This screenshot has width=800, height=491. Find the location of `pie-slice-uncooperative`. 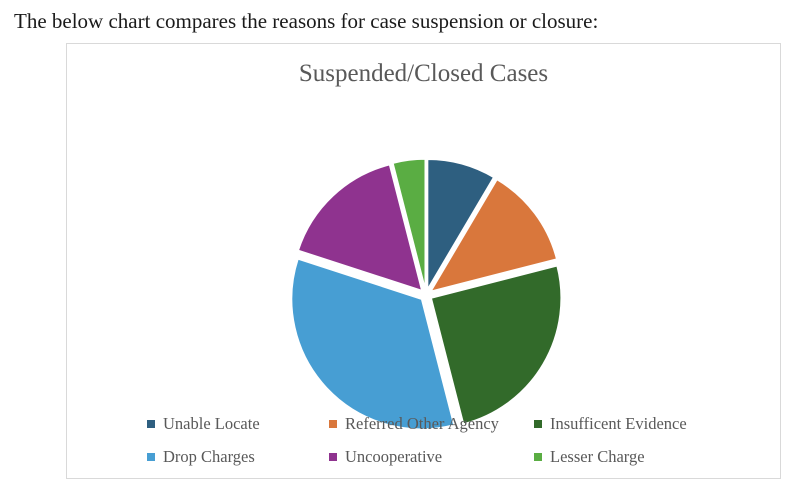

pie-slice-uncooperative is located at coordinates (360, 227).